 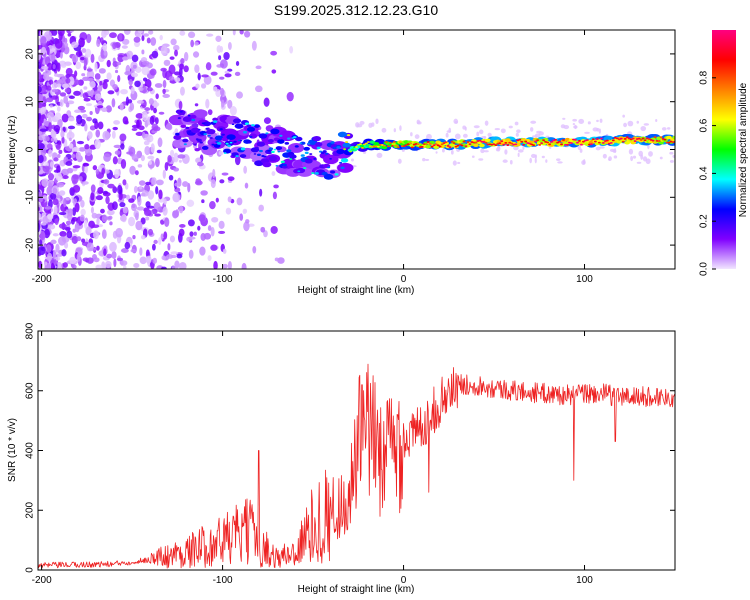 I want to click on snr-y-tick-label: 800, so click(x=30, y=330).